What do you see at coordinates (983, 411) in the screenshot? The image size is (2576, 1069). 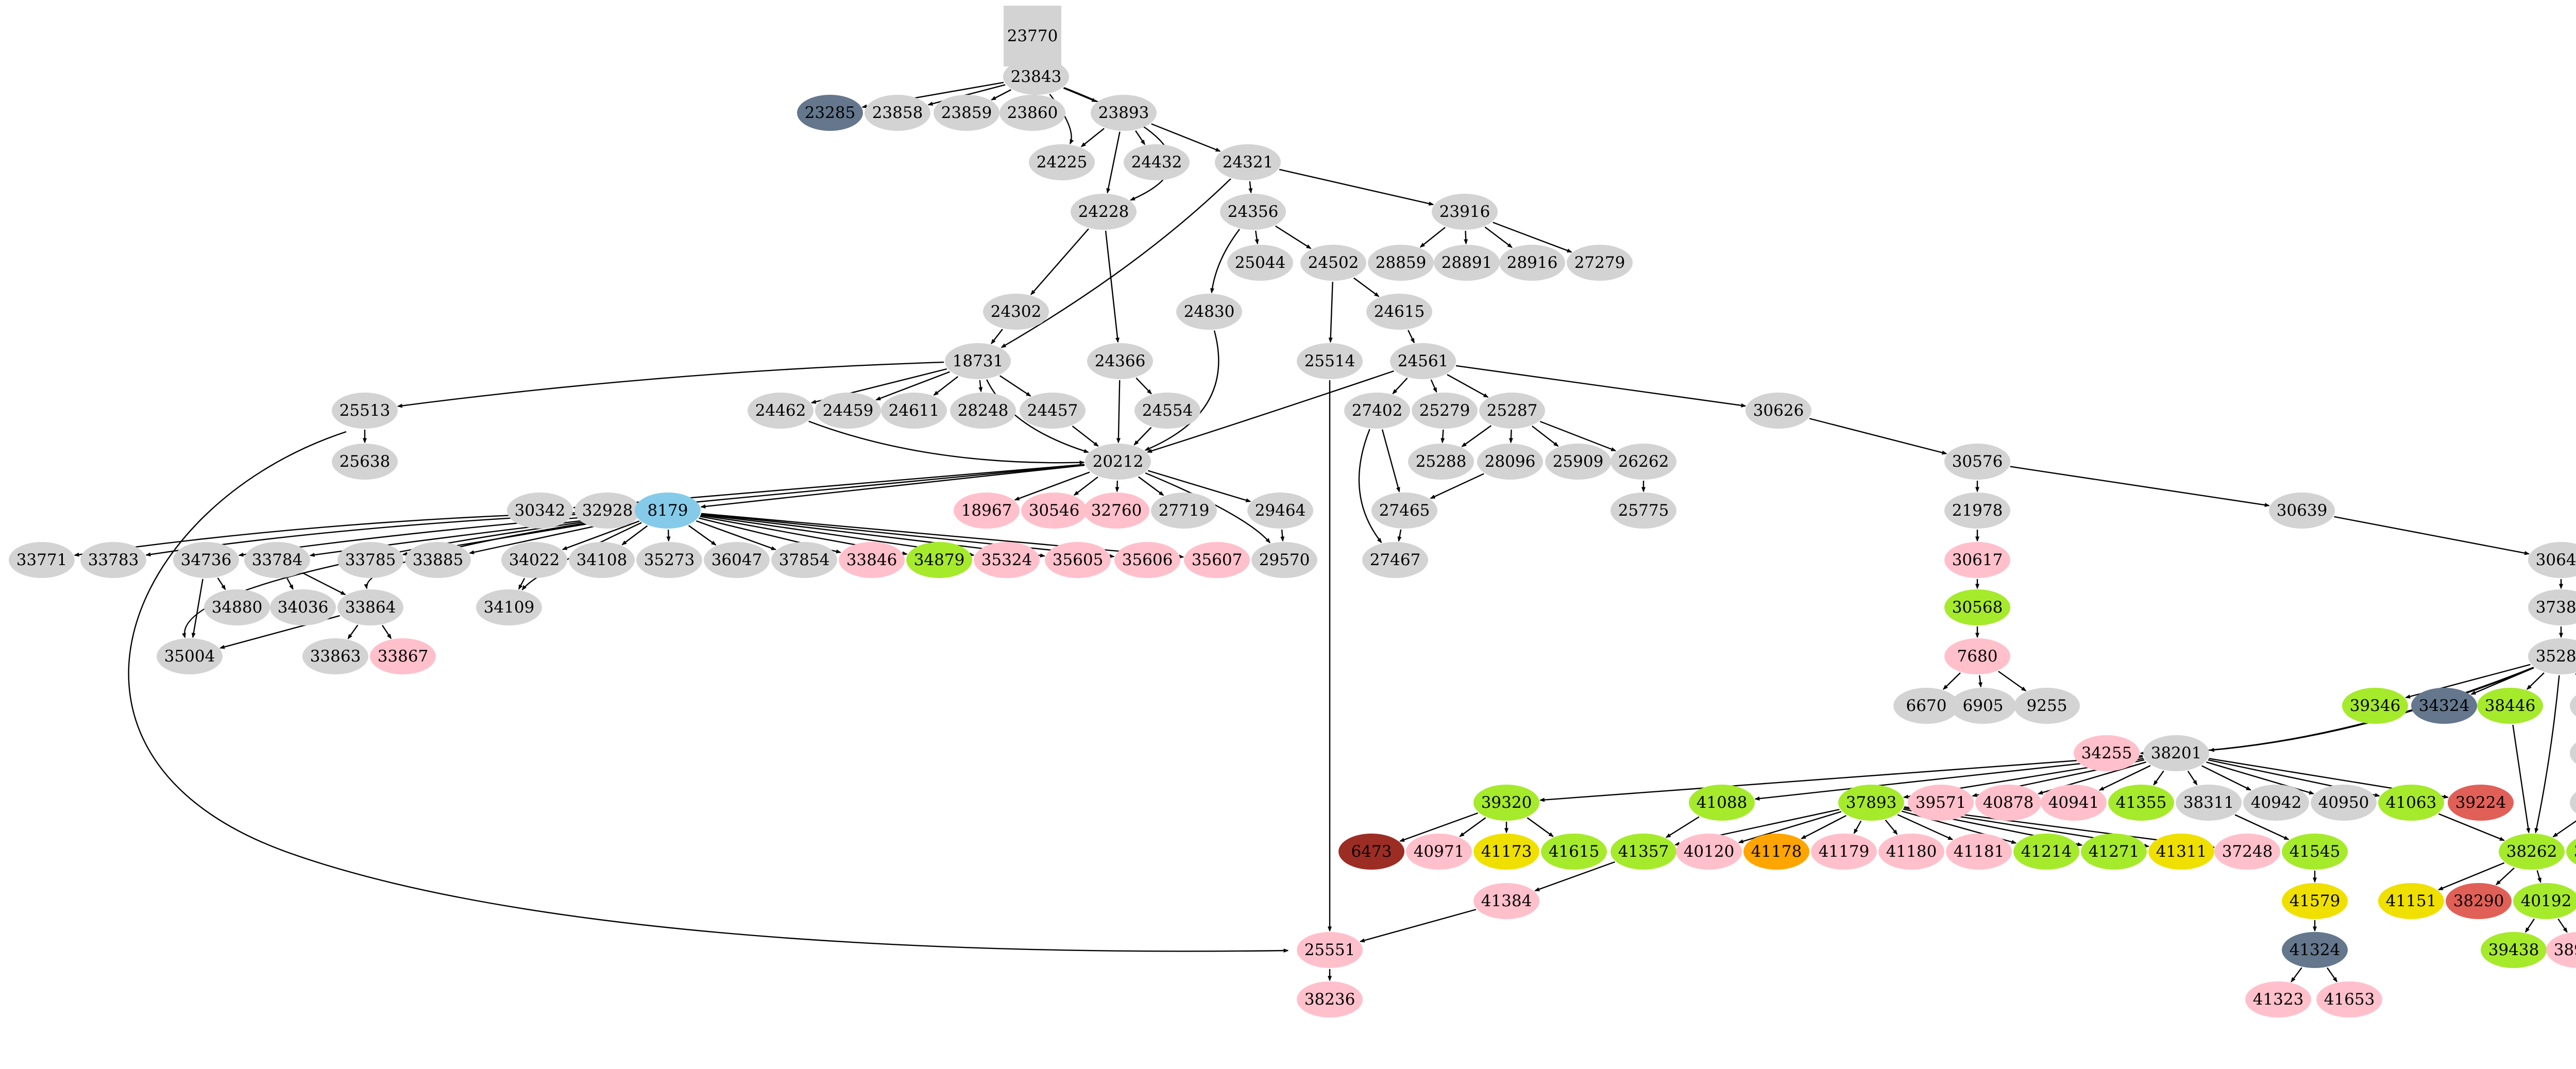 I see `node-28248: 28248` at bounding box center [983, 411].